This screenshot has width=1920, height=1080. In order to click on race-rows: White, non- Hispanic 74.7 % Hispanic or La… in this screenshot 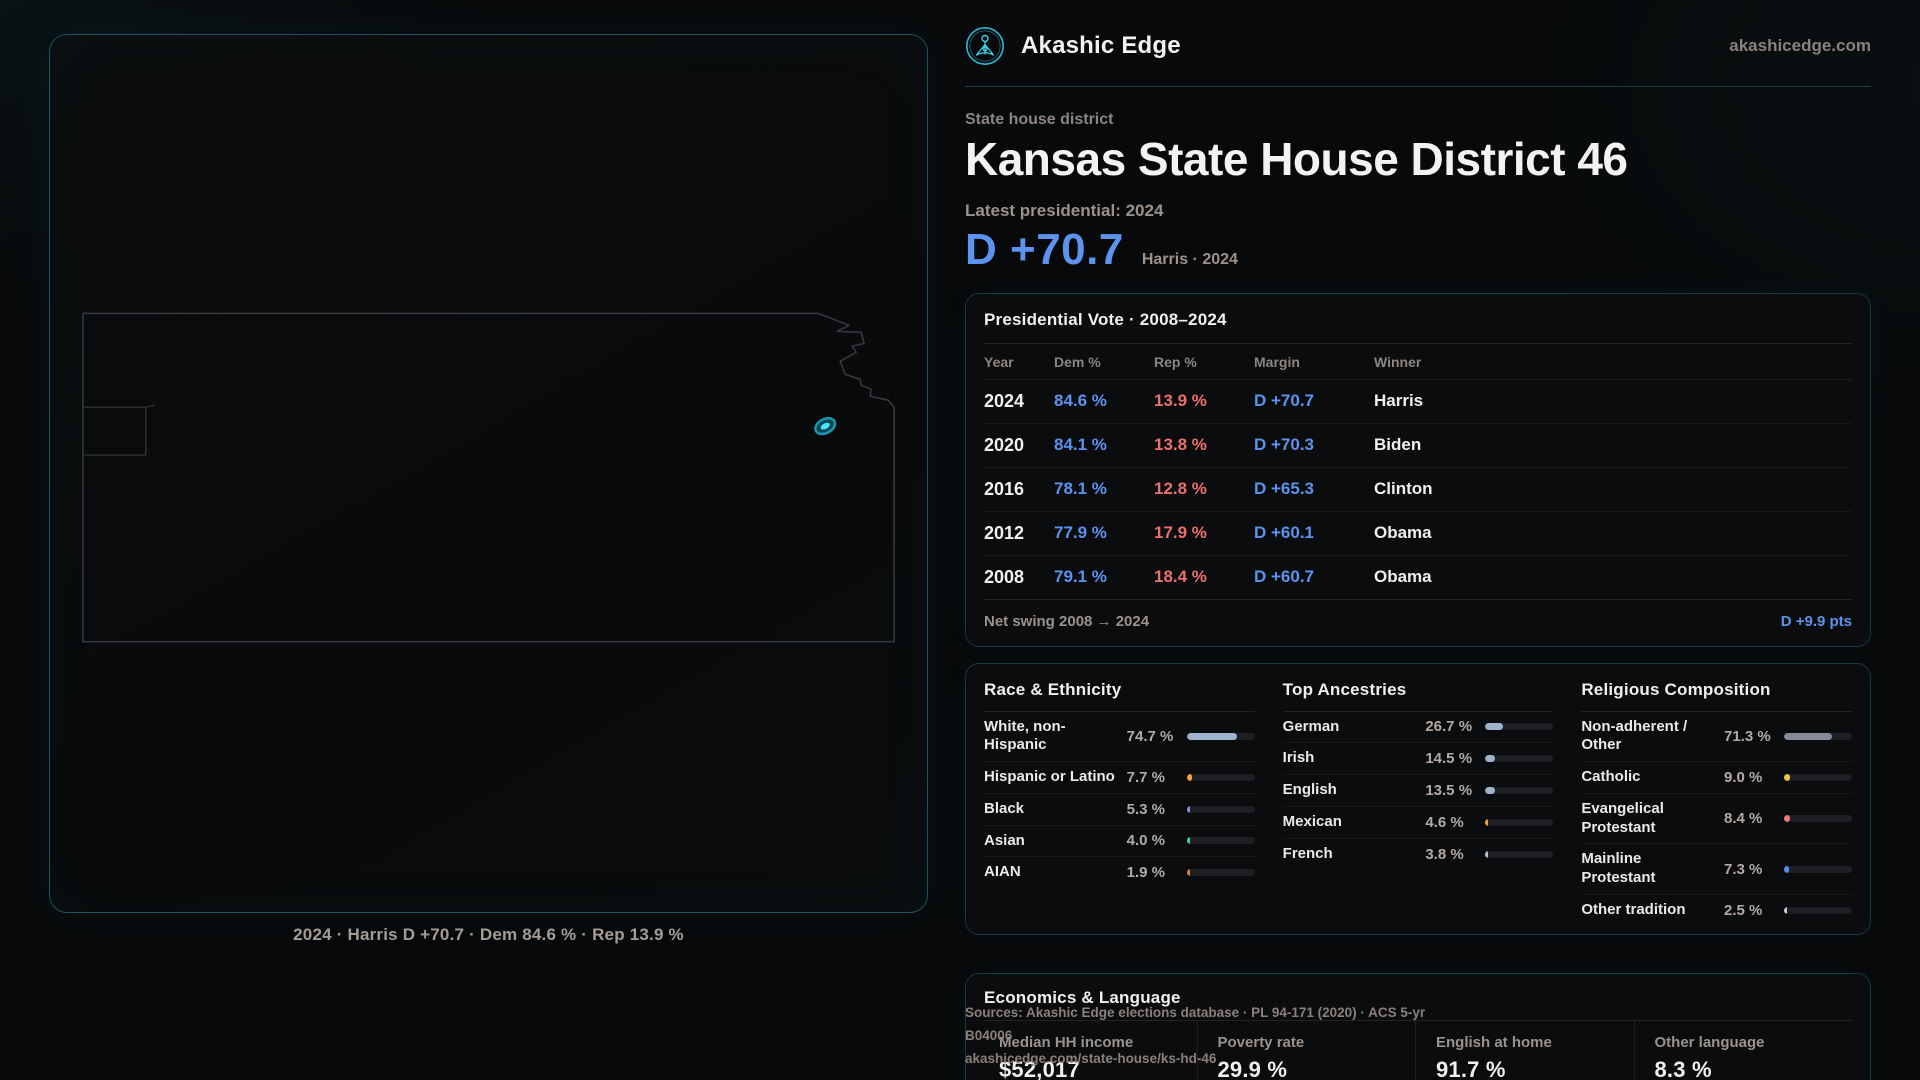, I will do `click(1119, 800)`.